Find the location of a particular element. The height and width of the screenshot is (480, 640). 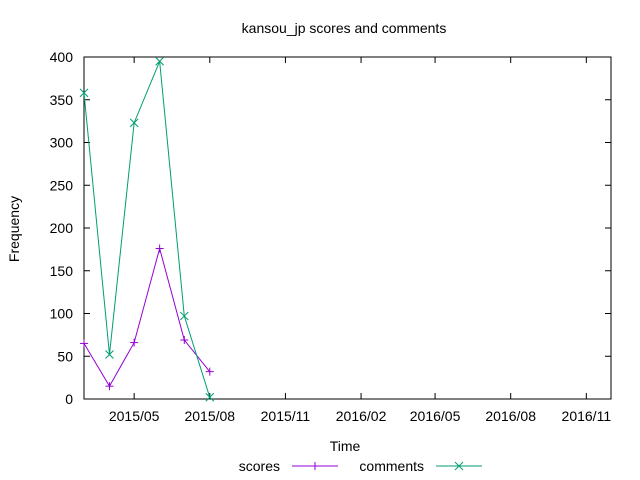

legend: scores comments is located at coordinates (360, 466).